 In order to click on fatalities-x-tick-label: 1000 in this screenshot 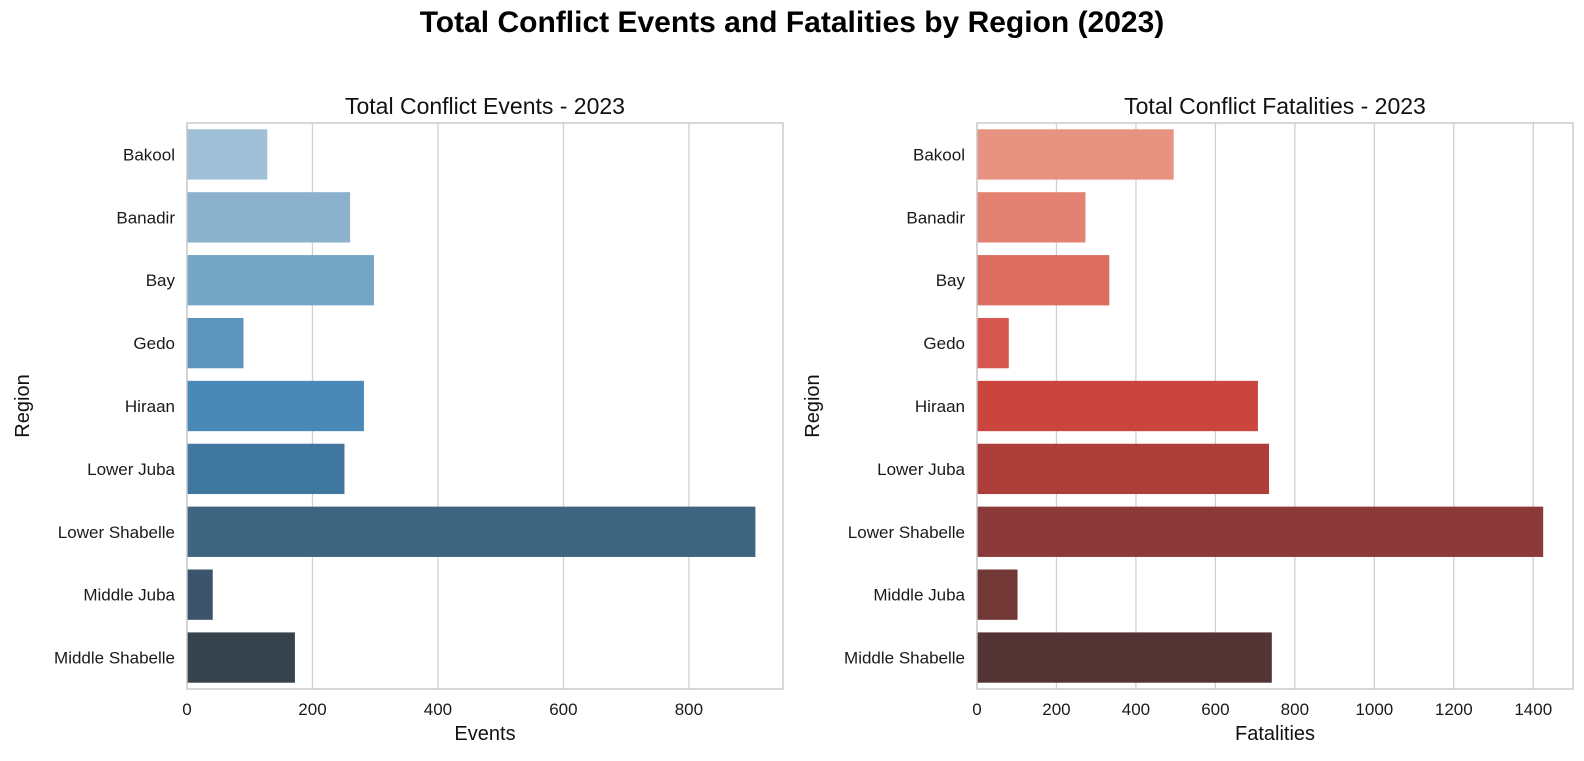, I will do `click(1374, 709)`.